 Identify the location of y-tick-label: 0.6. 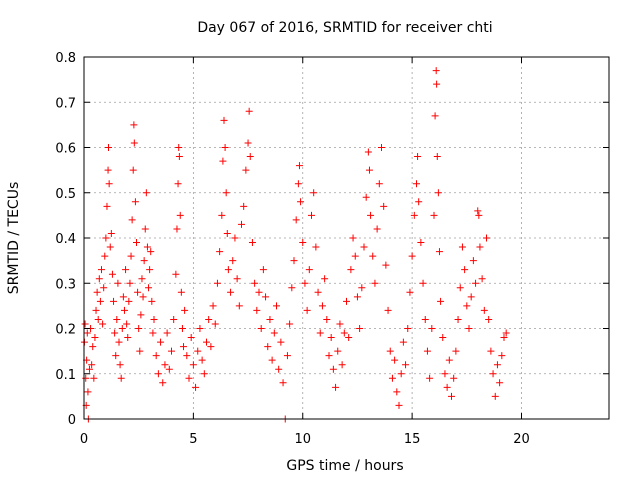
(65, 149).